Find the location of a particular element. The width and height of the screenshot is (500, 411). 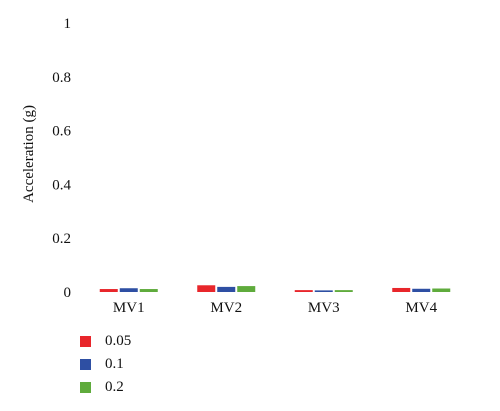

y-axis-title: Acceleration (g) is located at coordinates (29, 154).